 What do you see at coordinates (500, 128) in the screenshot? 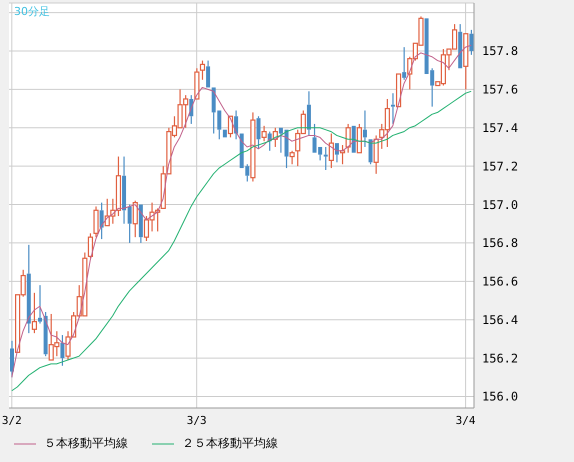
I see `y-tick-label: 157.4` at bounding box center [500, 128].